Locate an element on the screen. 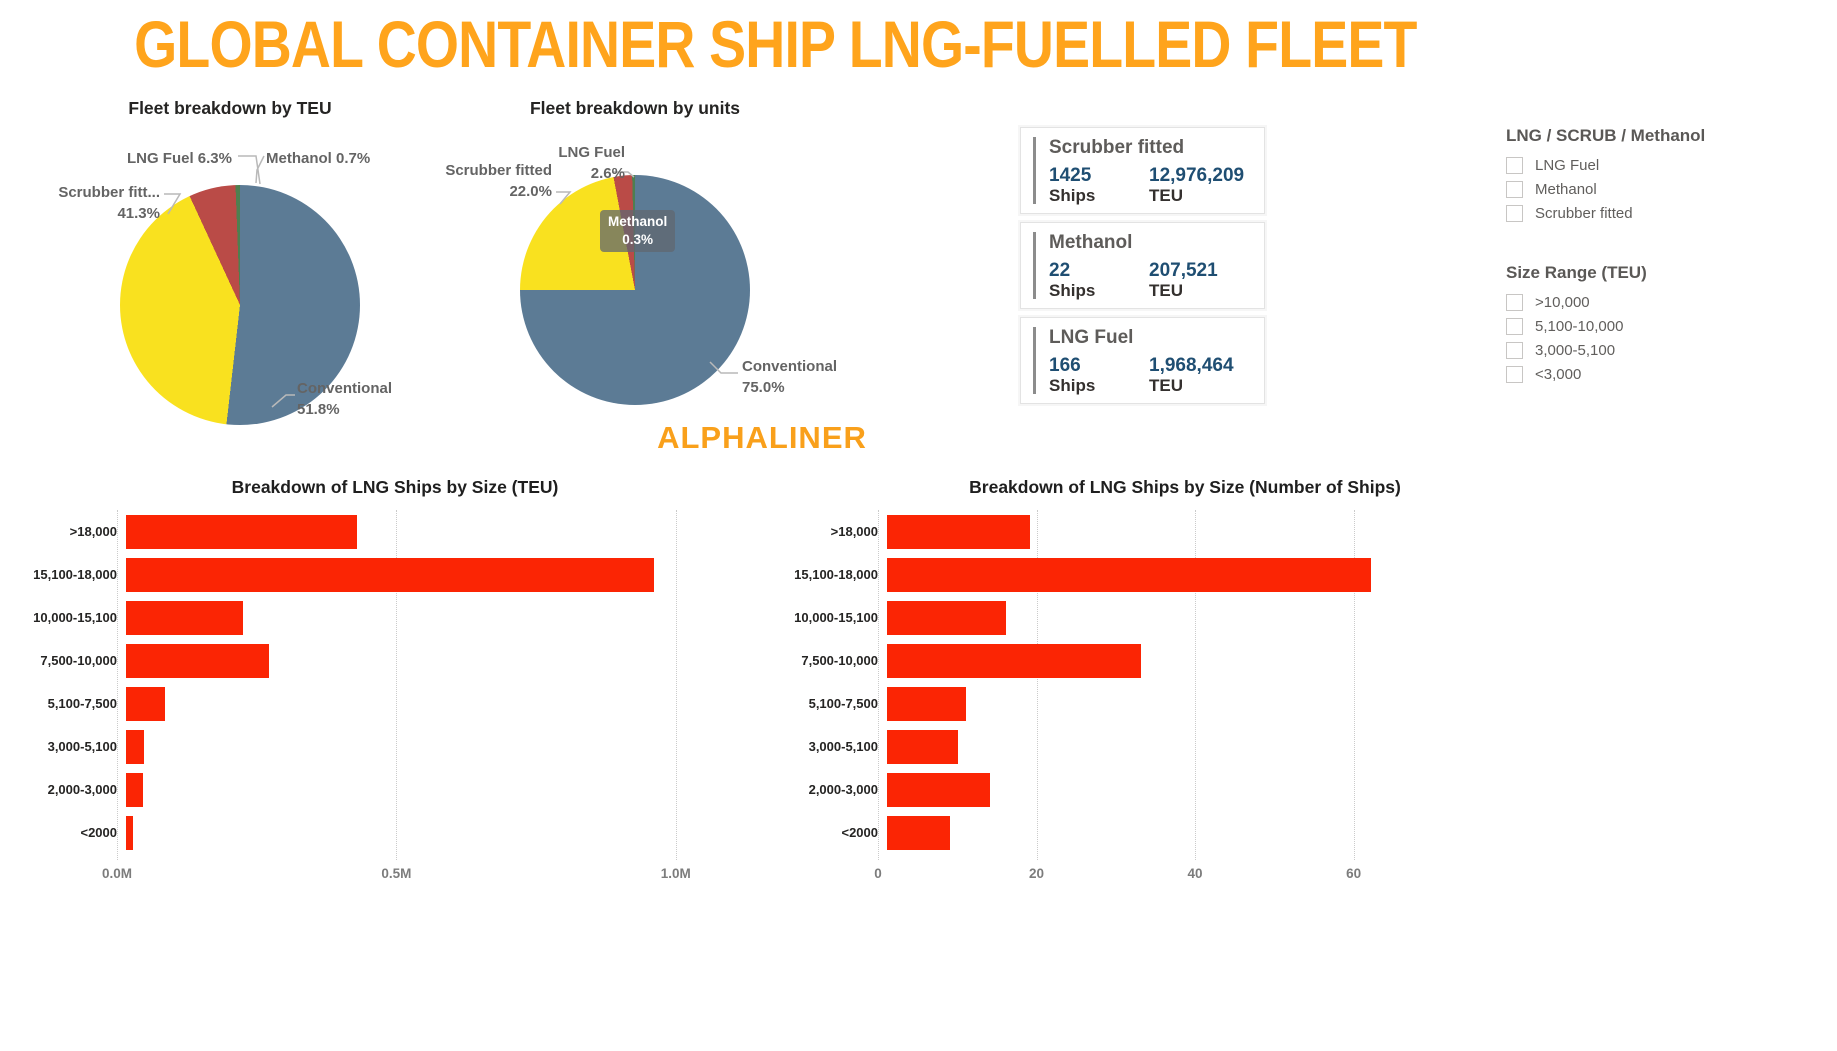  card-ships-value: 166 is located at coordinates (1065, 365).